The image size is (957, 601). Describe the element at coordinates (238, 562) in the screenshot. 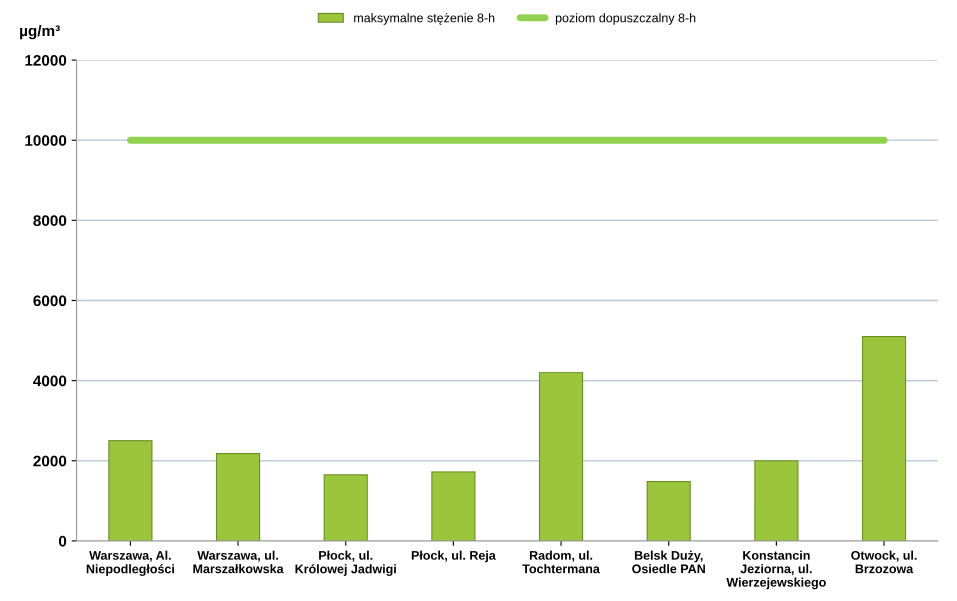

I see `x-tick-label: Warszawa, ul. Marszałkowska` at that location.